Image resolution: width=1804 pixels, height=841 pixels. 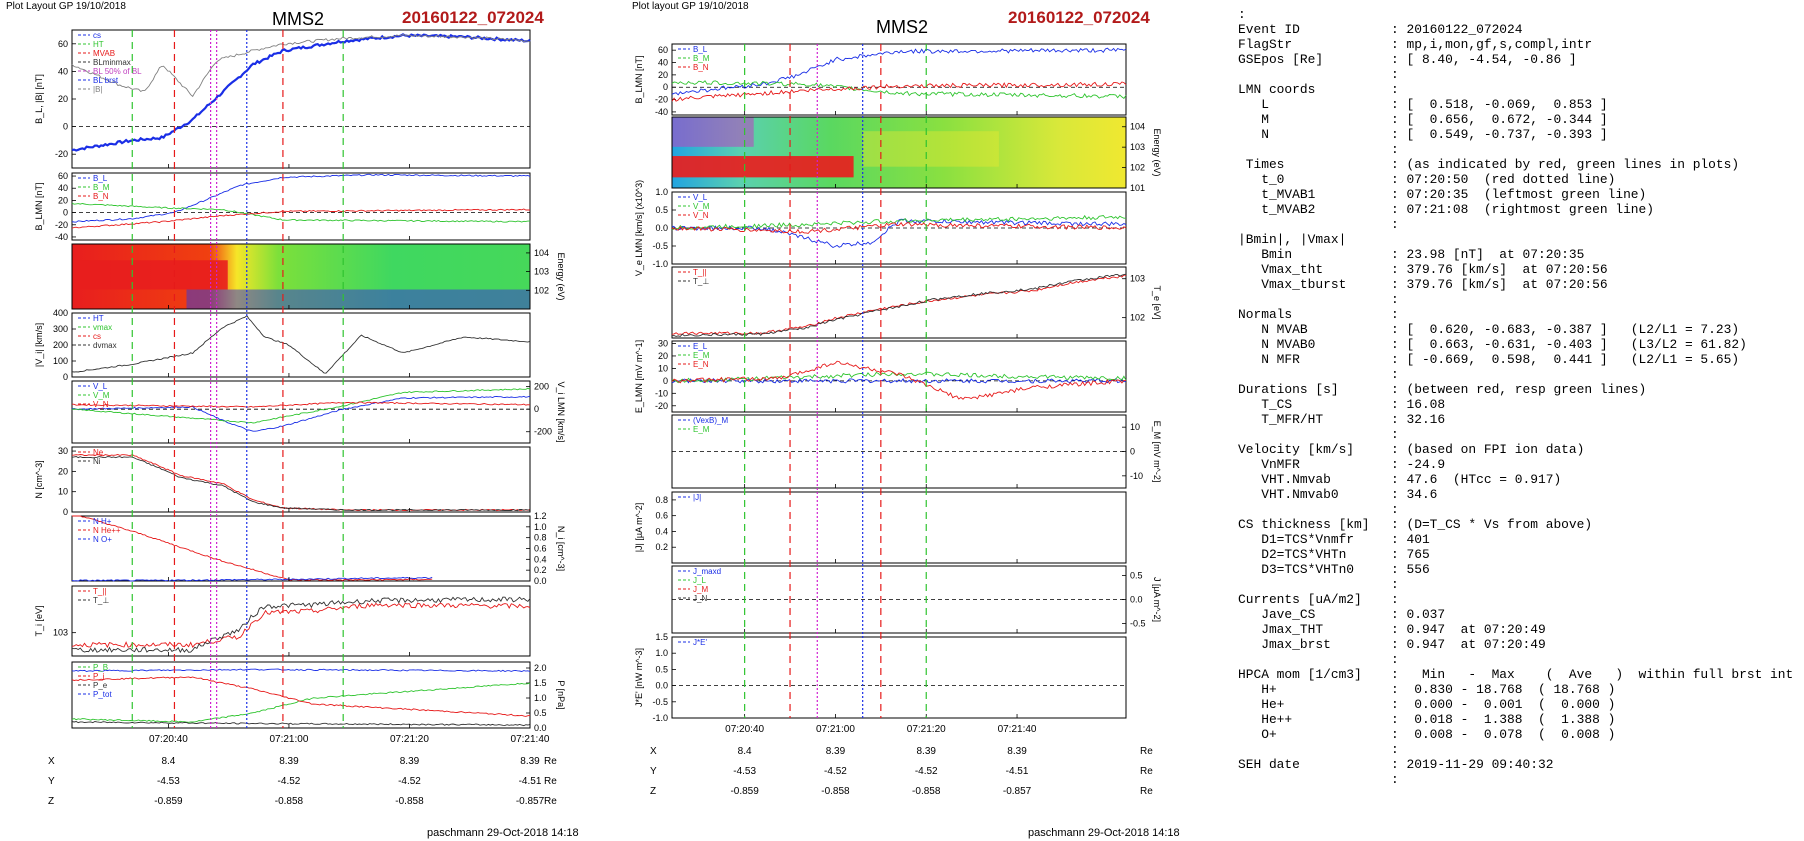 What do you see at coordinates (1281, 59) in the screenshot?
I see `info-key: GSEpos [Re]` at bounding box center [1281, 59].